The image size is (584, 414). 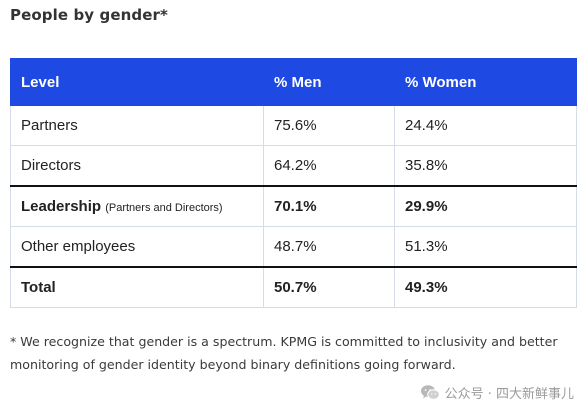 What do you see at coordinates (485, 206) in the screenshot?
I see `women-cell: 29.9%` at bounding box center [485, 206].